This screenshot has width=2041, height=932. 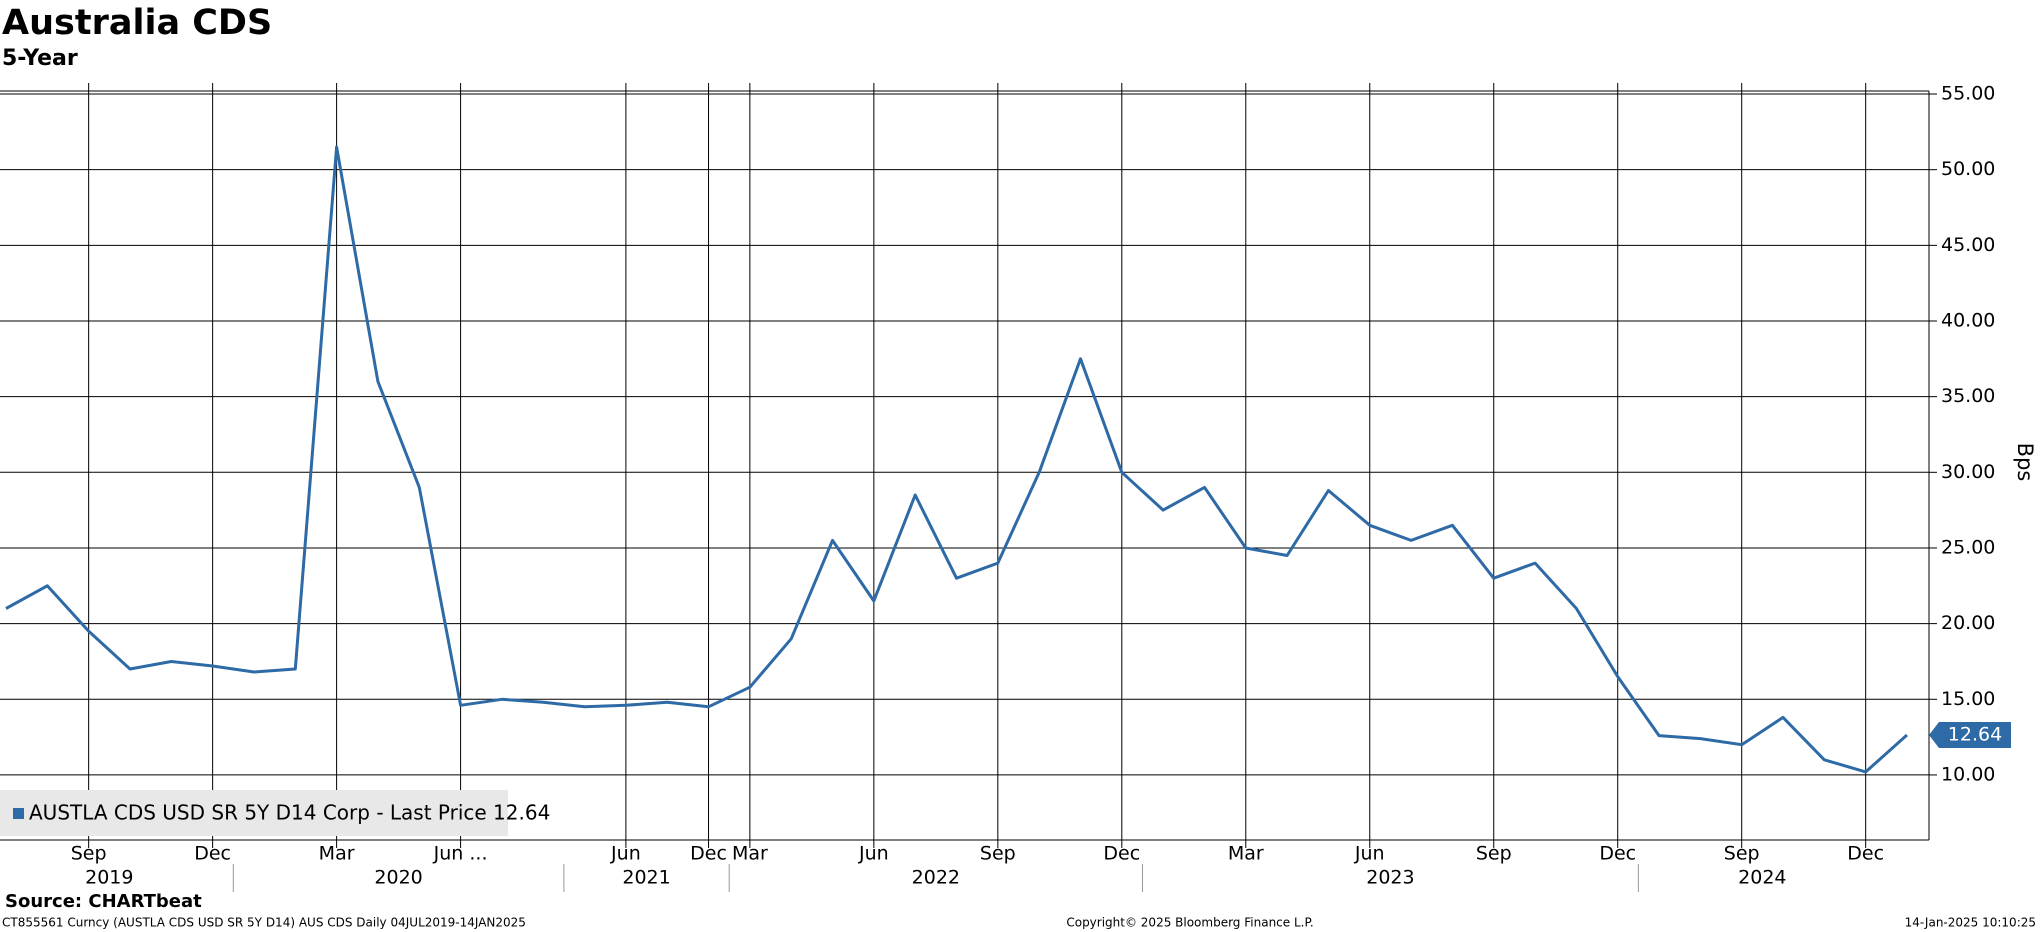 I want to click on y-tick-label: 45.00, so click(x=1968, y=245).